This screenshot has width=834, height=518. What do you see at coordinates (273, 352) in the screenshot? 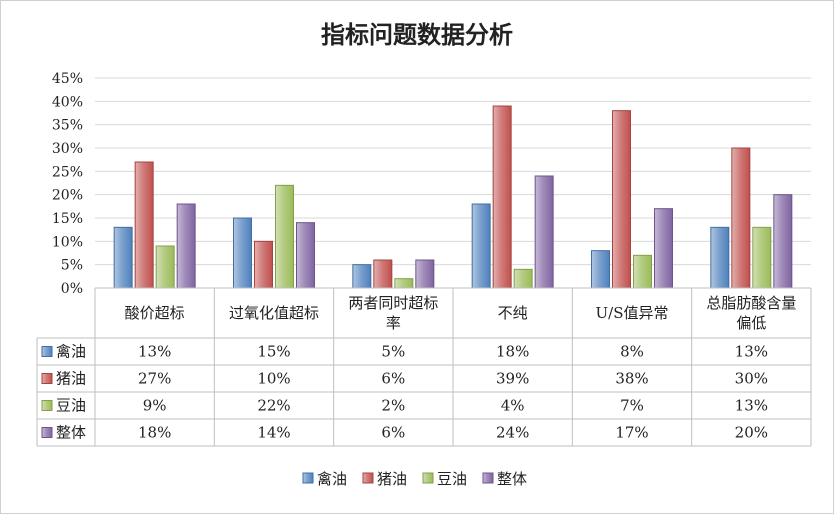
I see `data-label: 15%` at bounding box center [273, 352].